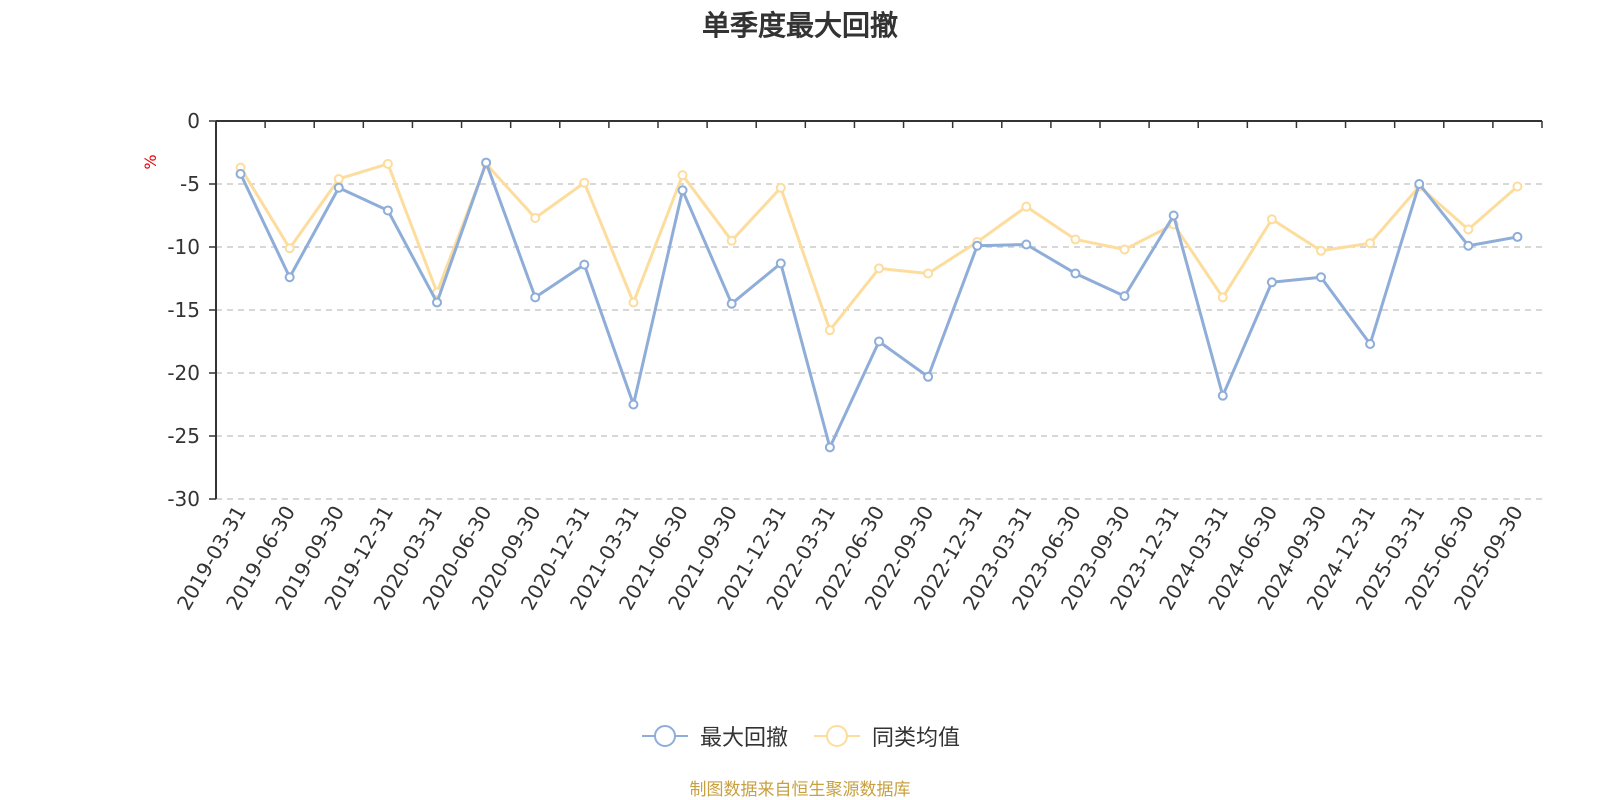  Describe the element at coordinates (150, 161) in the screenshot. I see `y-axis-unit-label: %` at that location.